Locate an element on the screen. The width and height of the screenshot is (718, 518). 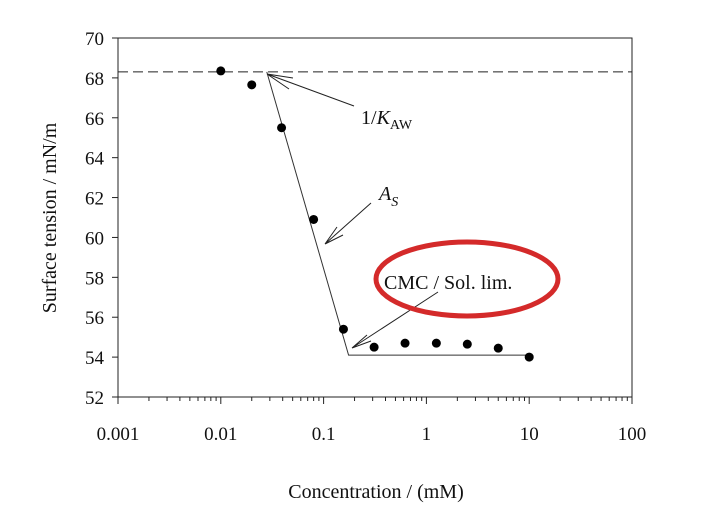
y-axis-label: Surface tension / mN/m is located at coordinates (50, 217).